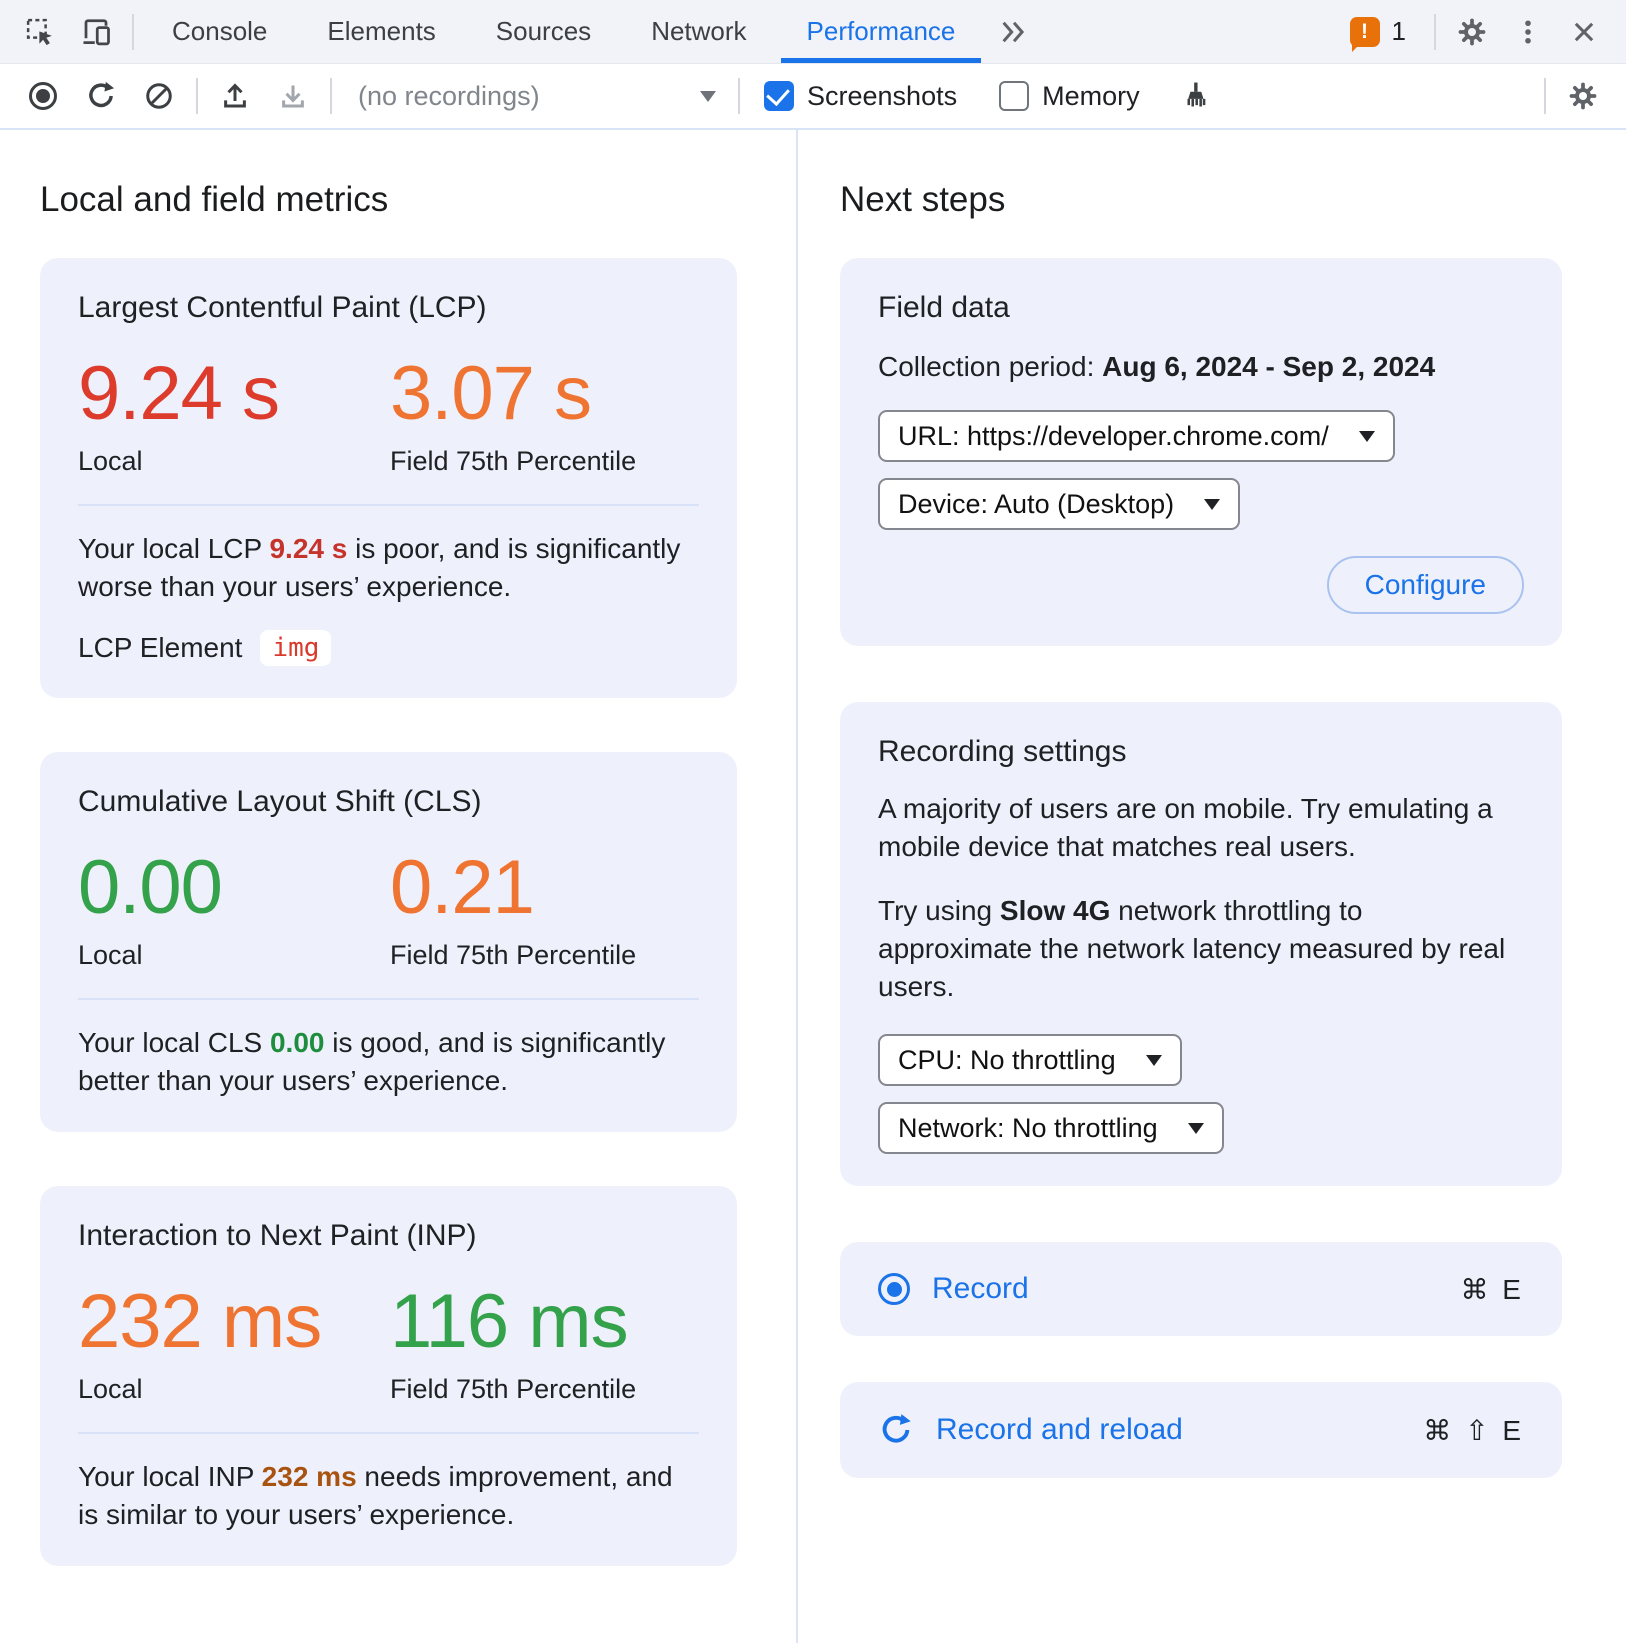  I want to click on devtools-menu-button, so click(1528, 32).